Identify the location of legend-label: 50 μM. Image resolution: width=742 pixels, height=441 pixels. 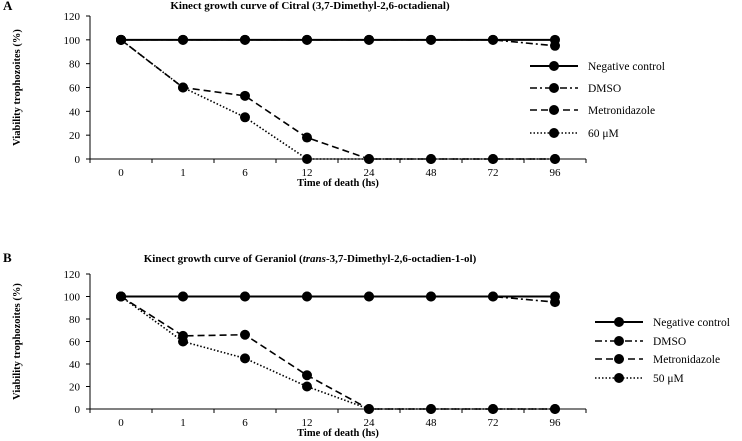
(668, 379).